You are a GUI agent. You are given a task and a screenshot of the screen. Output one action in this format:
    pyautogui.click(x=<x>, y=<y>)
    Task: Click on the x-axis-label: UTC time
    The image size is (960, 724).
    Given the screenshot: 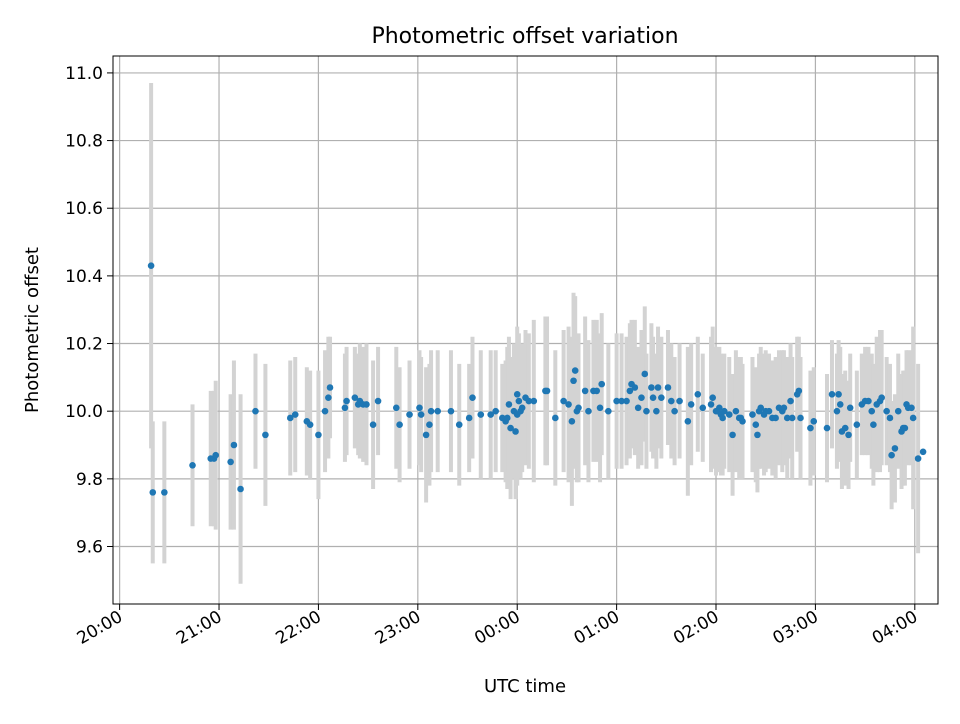 What is the action you would take?
    pyautogui.click(x=525, y=686)
    